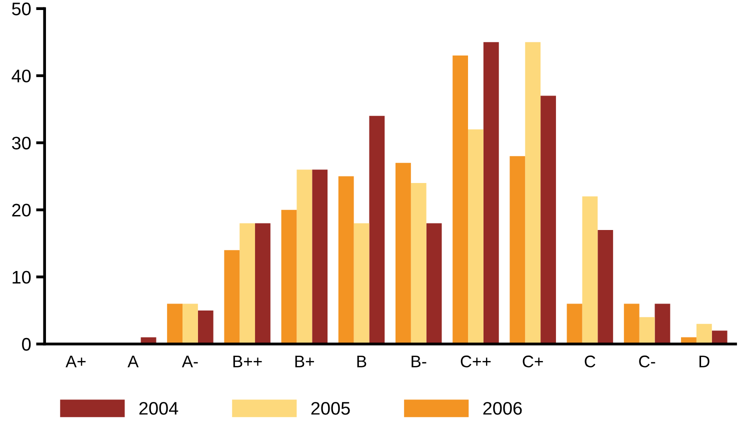 The width and height of the screenshot is (743, 430). I want to click on x-tick-label: A+, so click(76, 362).